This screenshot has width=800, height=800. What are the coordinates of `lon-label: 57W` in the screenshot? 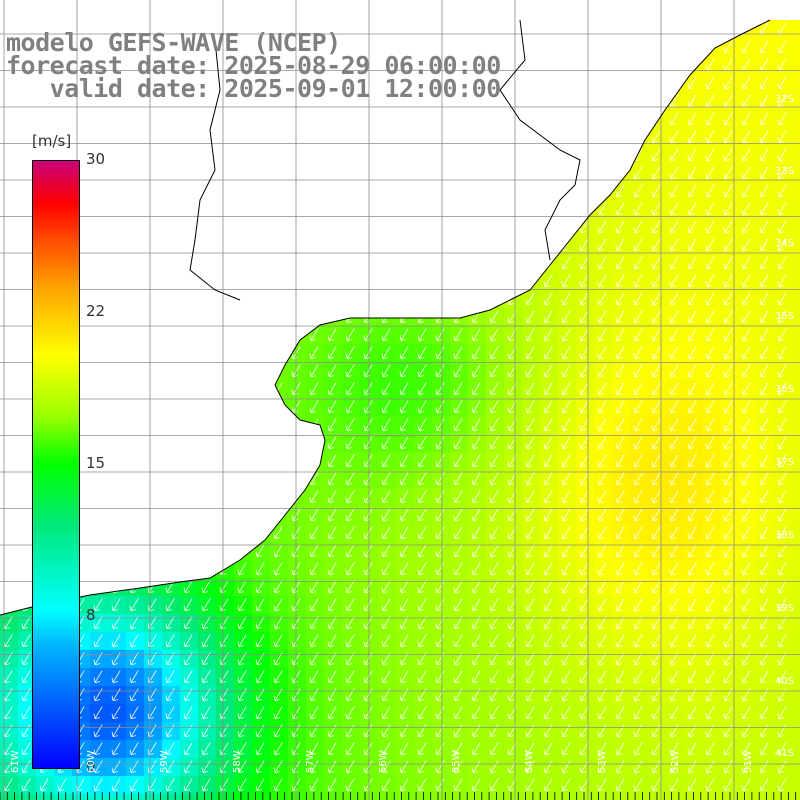 It's located at (310, 761).